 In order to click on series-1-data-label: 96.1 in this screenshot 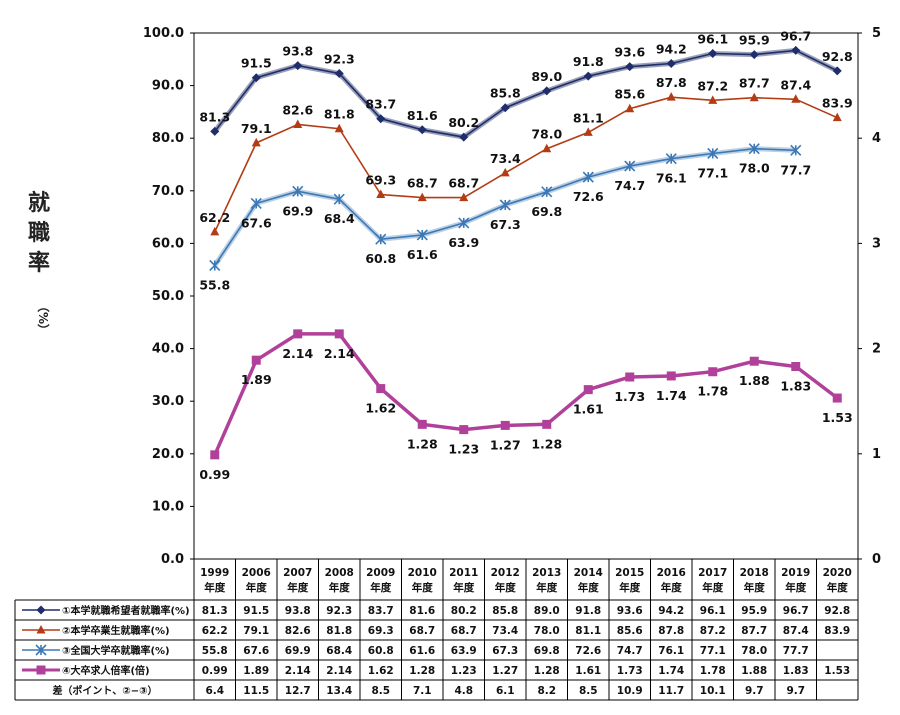, I will do `click(712, 39)`.